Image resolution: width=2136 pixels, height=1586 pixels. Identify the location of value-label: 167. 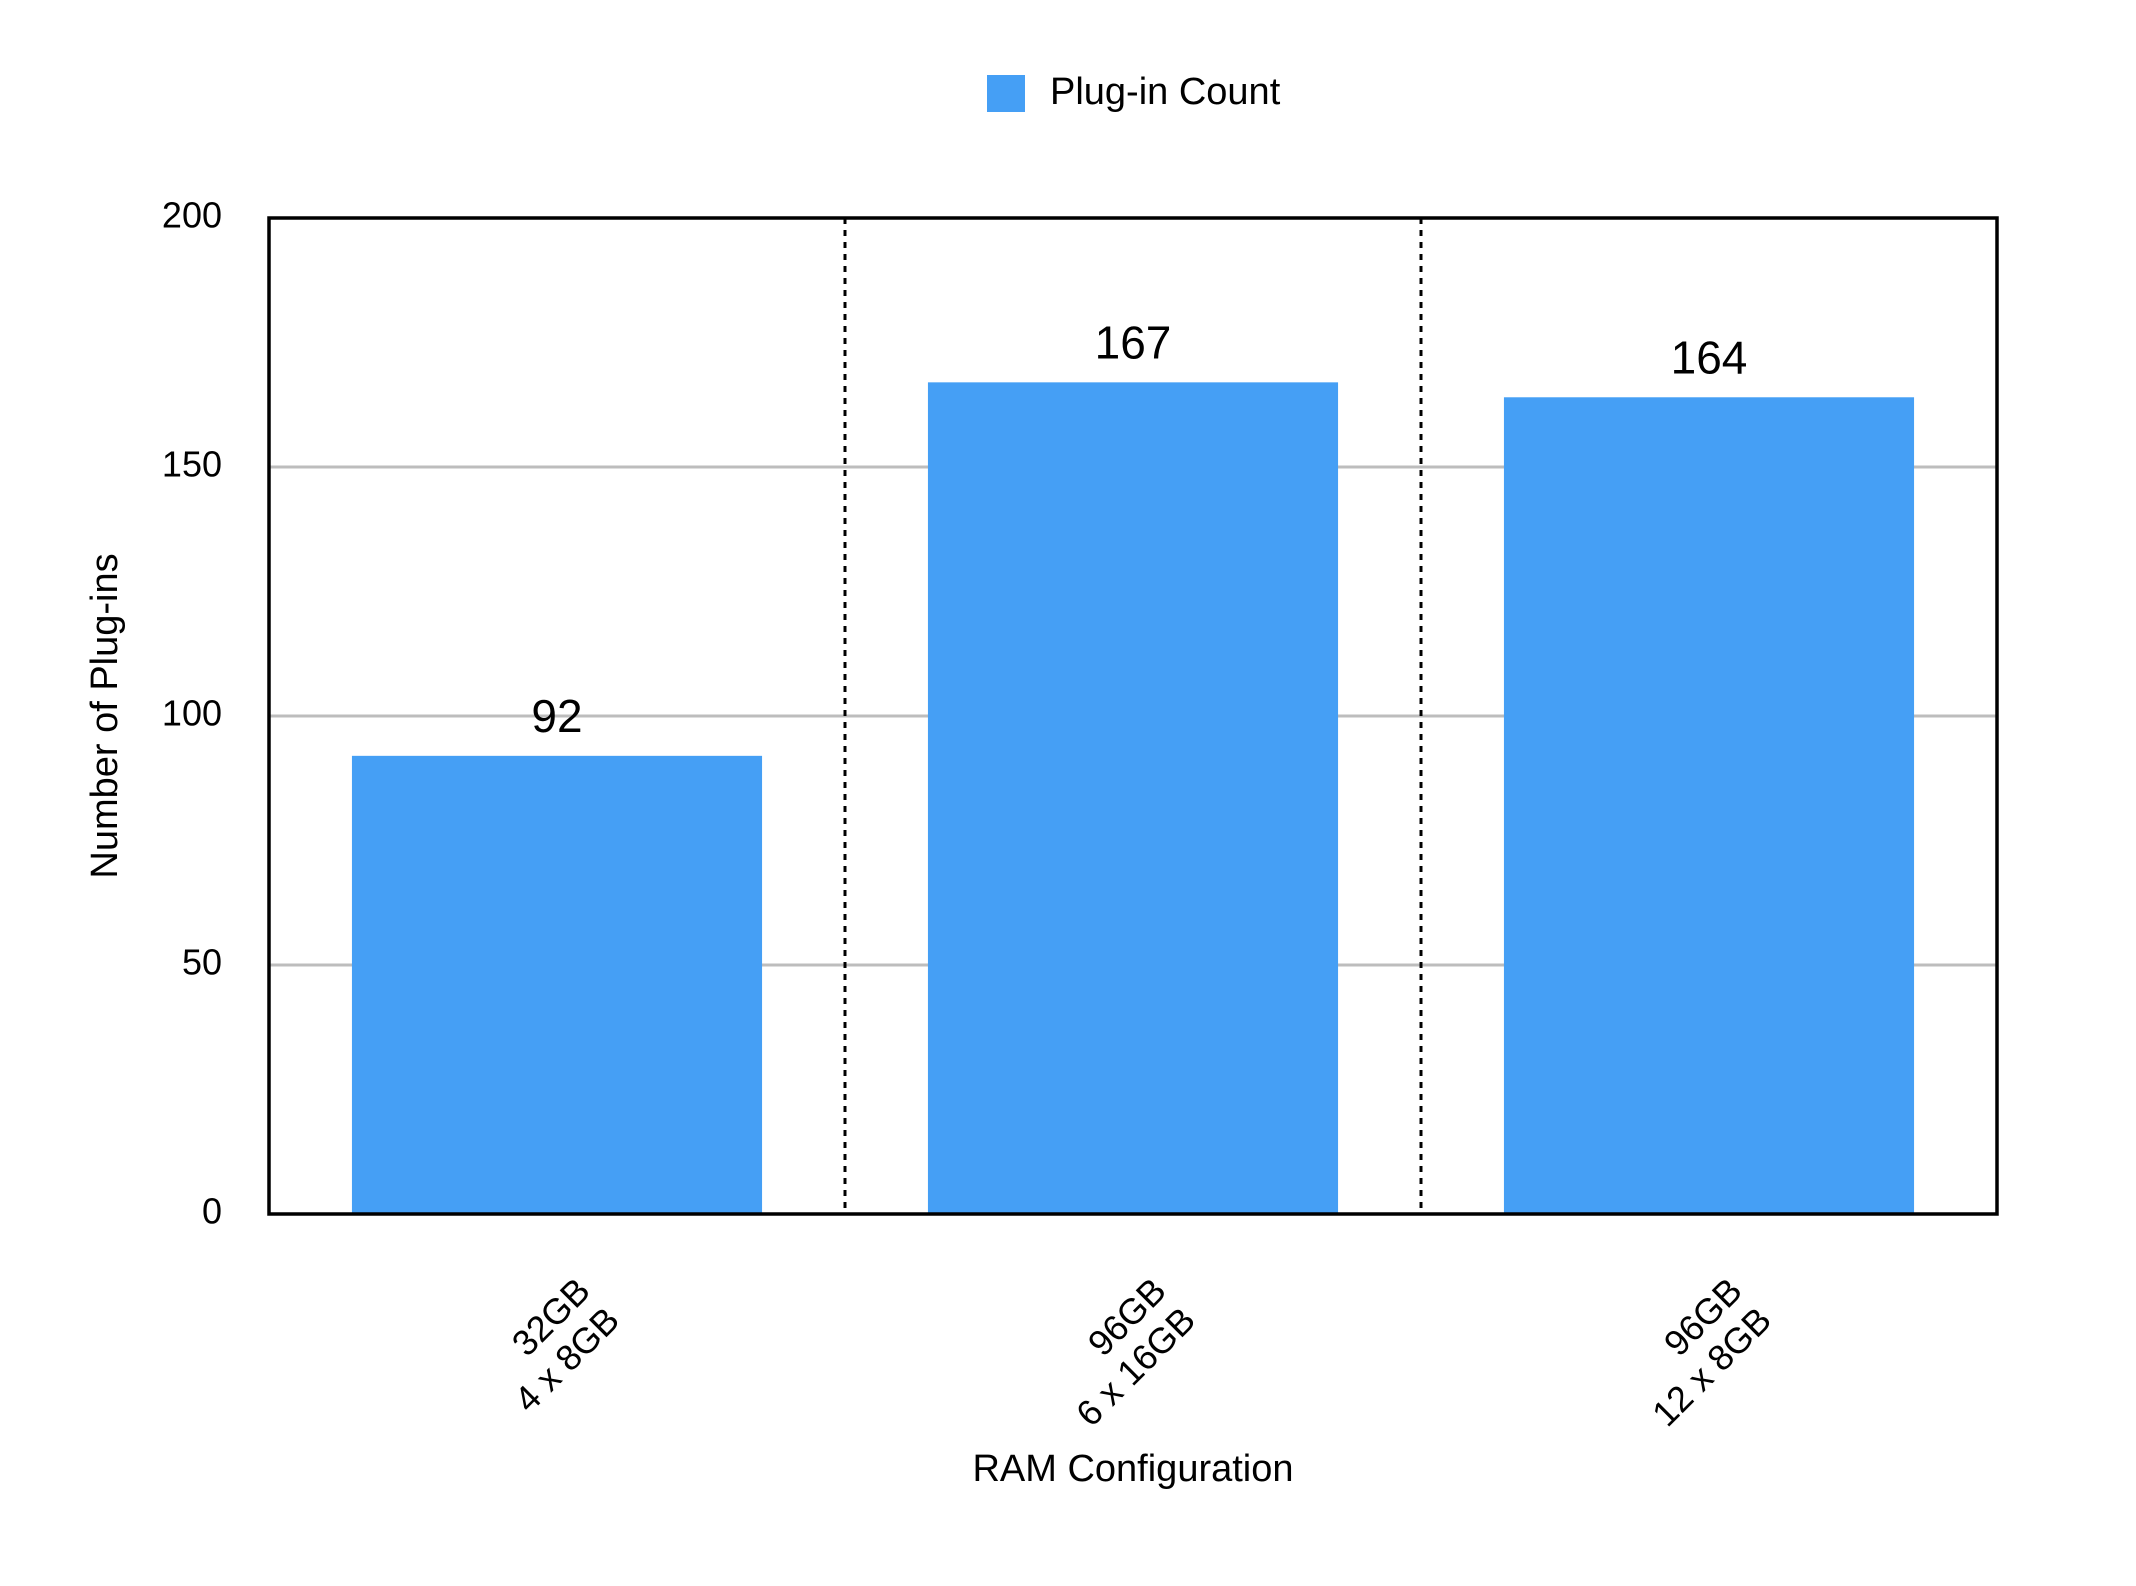
(1133, 342).